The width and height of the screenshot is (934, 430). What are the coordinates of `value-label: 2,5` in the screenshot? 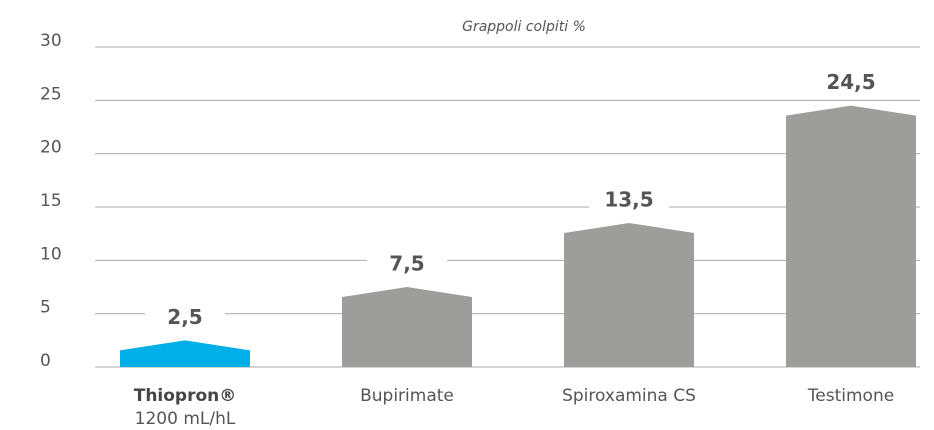 It's located at (184, 317).